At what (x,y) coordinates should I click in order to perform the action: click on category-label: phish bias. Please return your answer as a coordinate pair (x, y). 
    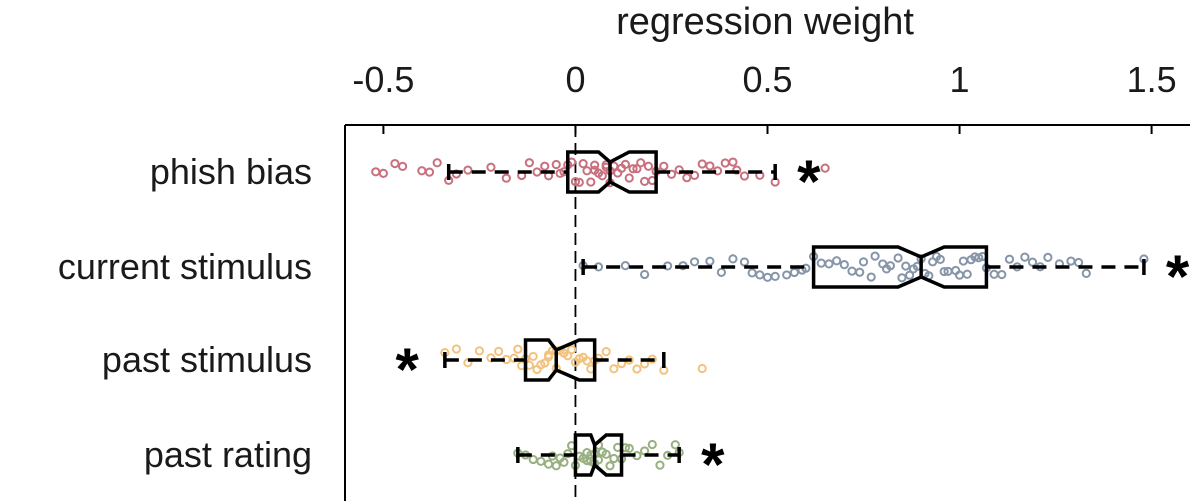
    Looking at the image, I should click on (231, 171).